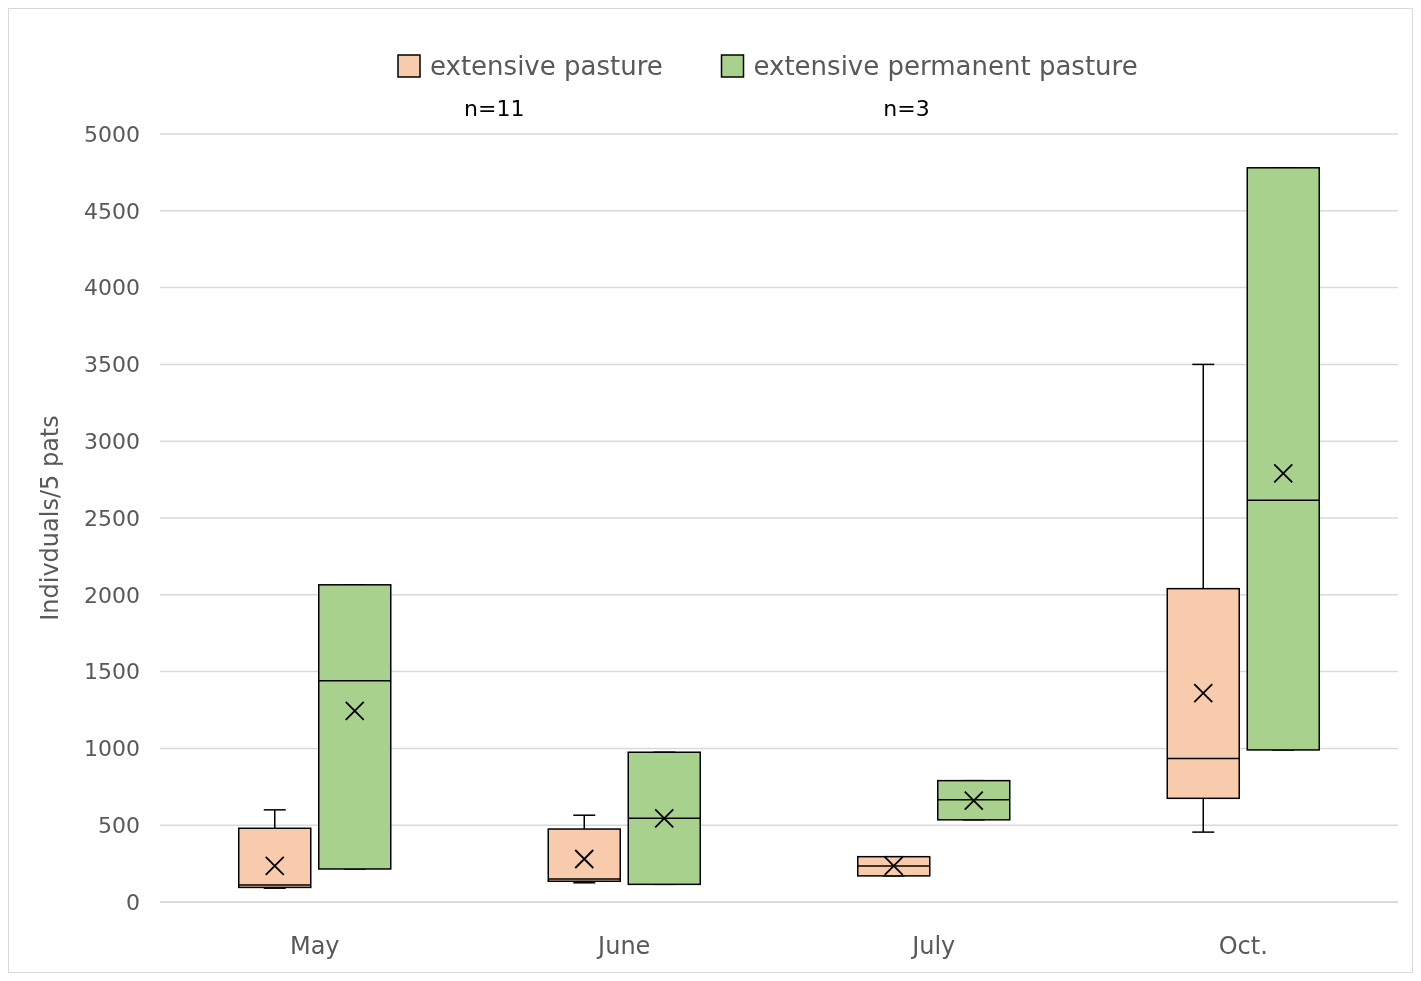 This screenshot has height=981, width=1421. Describe the element at coordinates (119, 825) in the screenshot. I see `y-tick-label: 500` at that location.